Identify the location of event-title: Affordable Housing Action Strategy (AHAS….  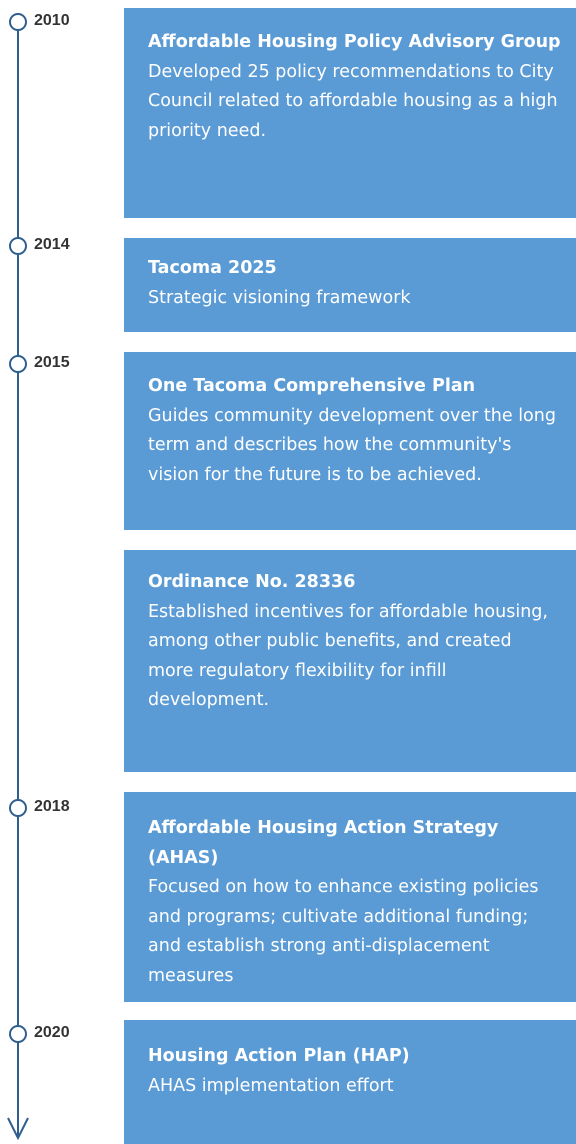
(323, 843).